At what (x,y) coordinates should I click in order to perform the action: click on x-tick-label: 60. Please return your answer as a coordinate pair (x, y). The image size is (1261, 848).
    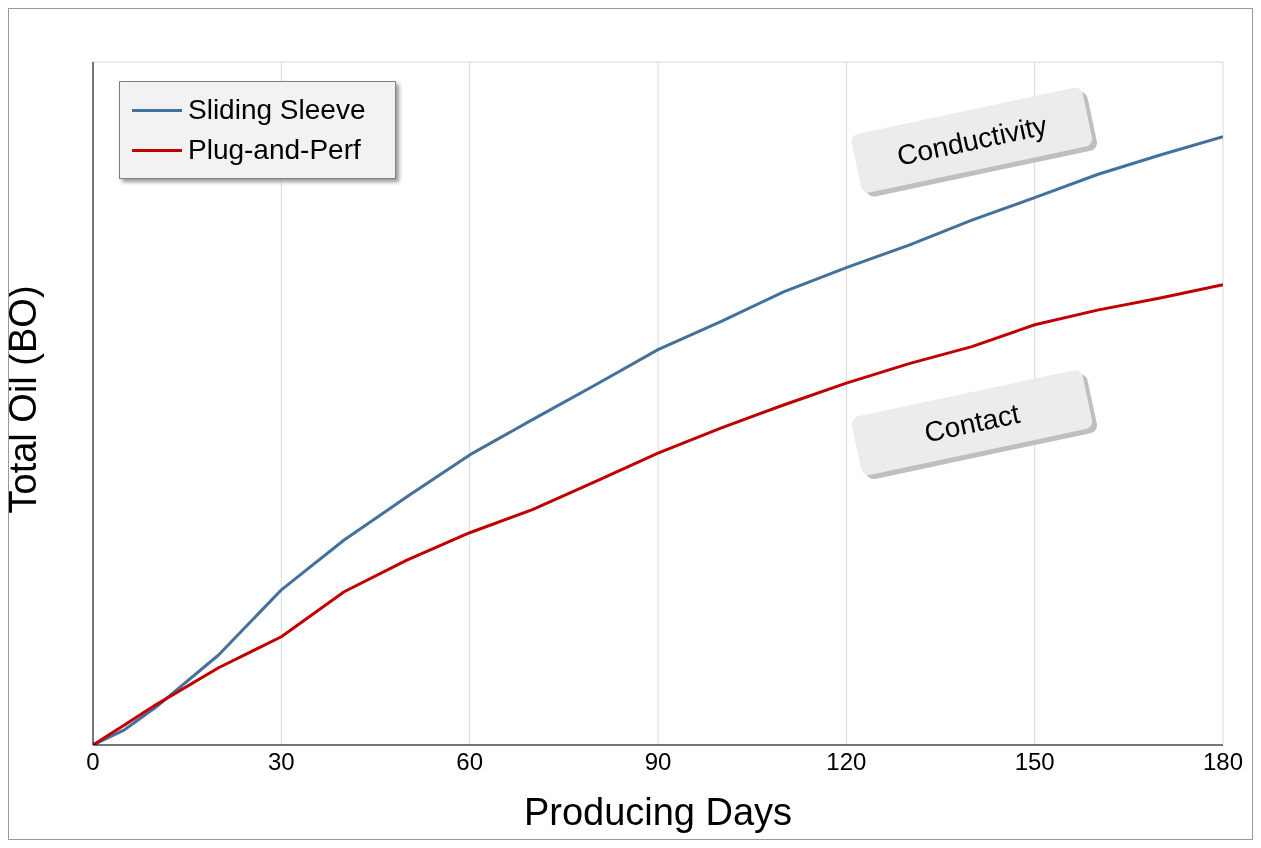
    Looking at the image, I should click on (470, 762).